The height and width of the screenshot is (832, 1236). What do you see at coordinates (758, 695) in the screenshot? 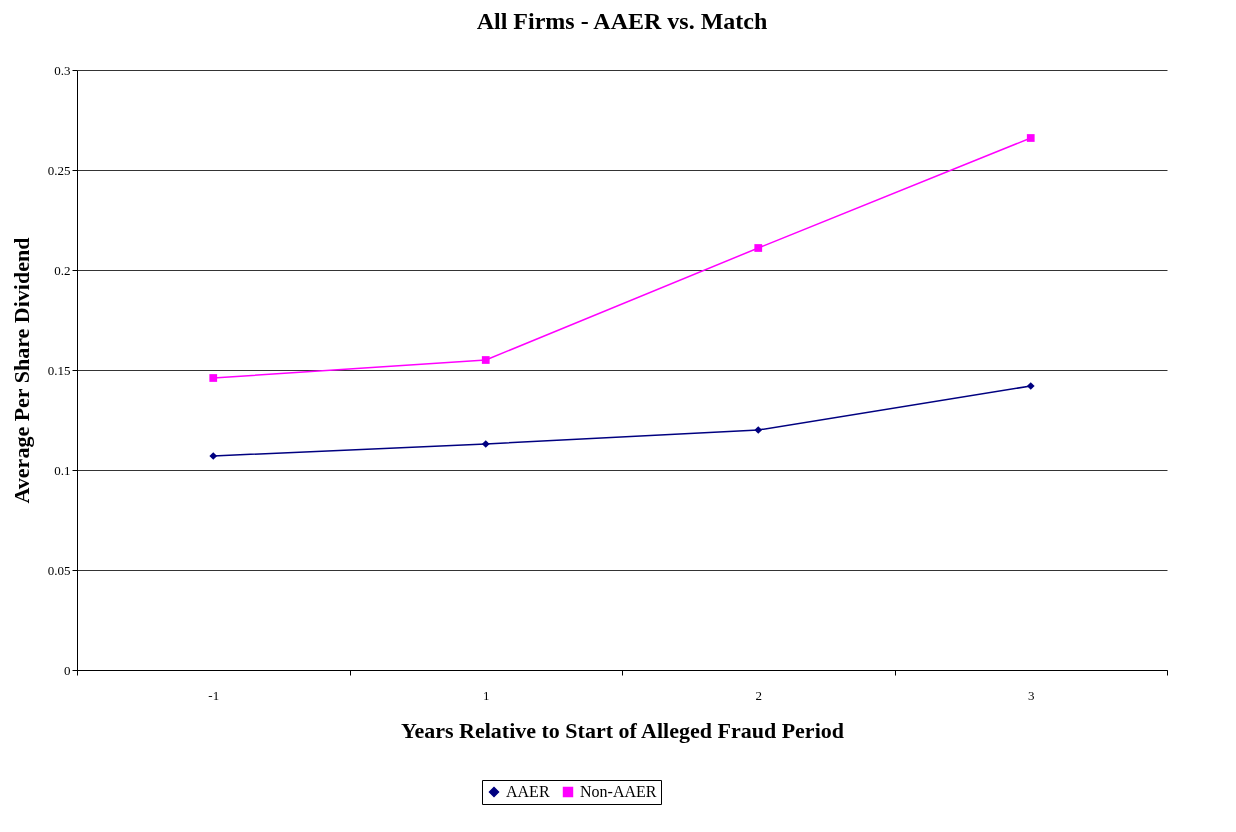
I see `x-tick-label: 2` at bounding box center [758, 695].